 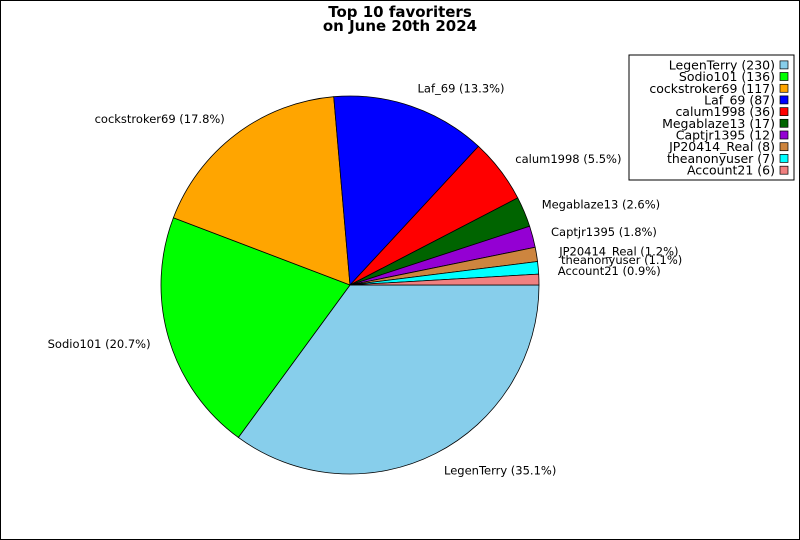 What do you see at coordinates (261, 191) in the screenshot?
I see `pie-slice-cockstroker69` at bounding box center [261, 191].